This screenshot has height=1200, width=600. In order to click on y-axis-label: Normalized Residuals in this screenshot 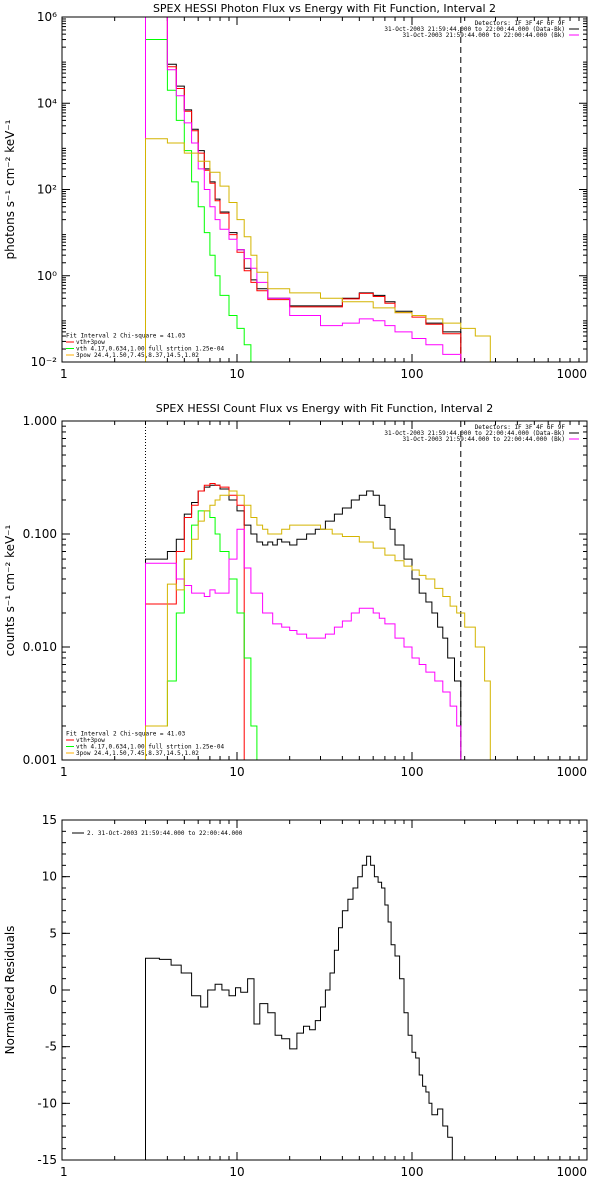, I will do `click(10, 990)`.